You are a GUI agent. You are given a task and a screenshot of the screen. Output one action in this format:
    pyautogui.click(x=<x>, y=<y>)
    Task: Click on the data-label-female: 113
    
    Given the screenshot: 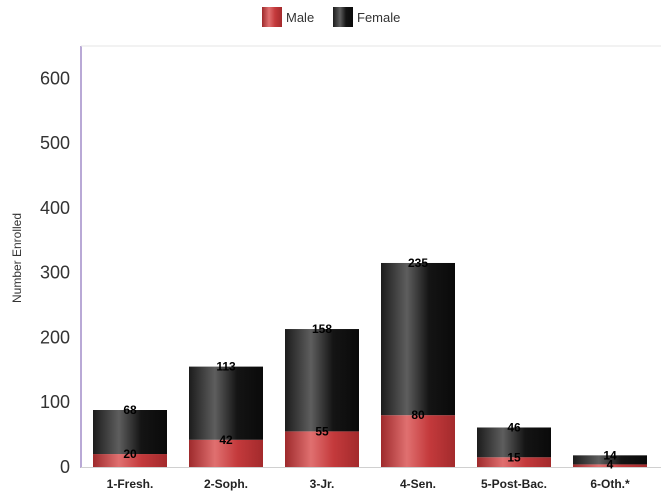 What is the action you would take?
    pyautogui.click(x=226, y=367)
    